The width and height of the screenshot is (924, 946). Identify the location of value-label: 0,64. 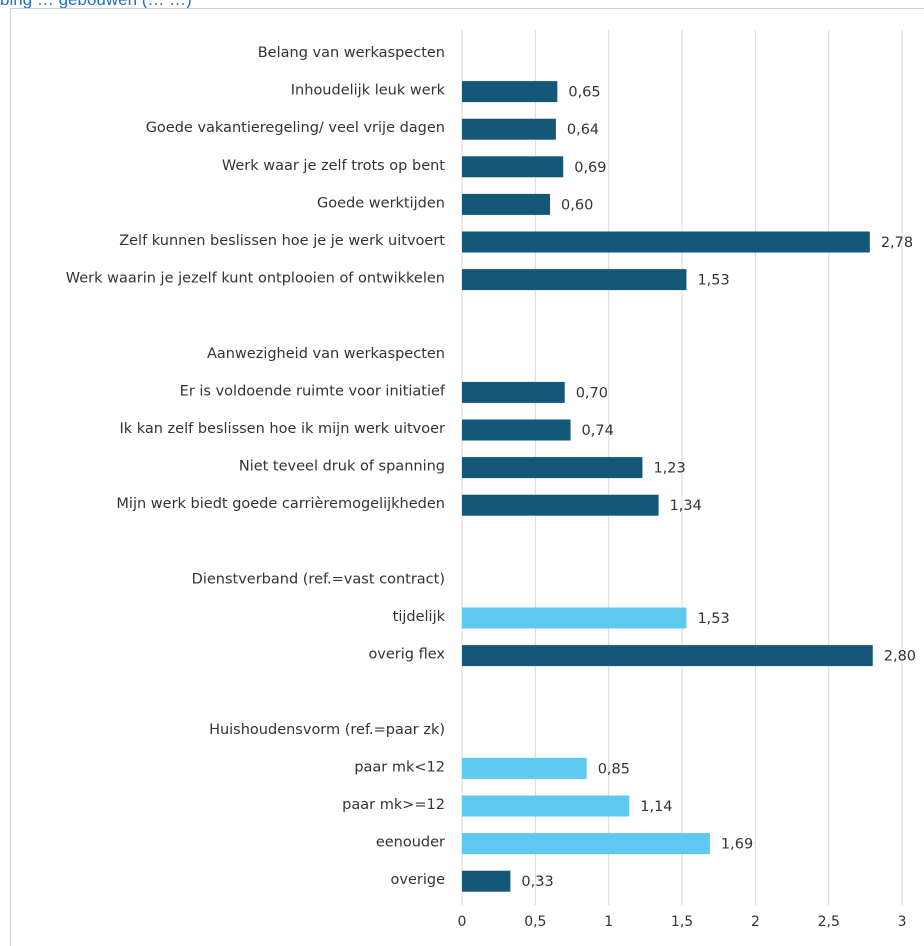
(583, 130).